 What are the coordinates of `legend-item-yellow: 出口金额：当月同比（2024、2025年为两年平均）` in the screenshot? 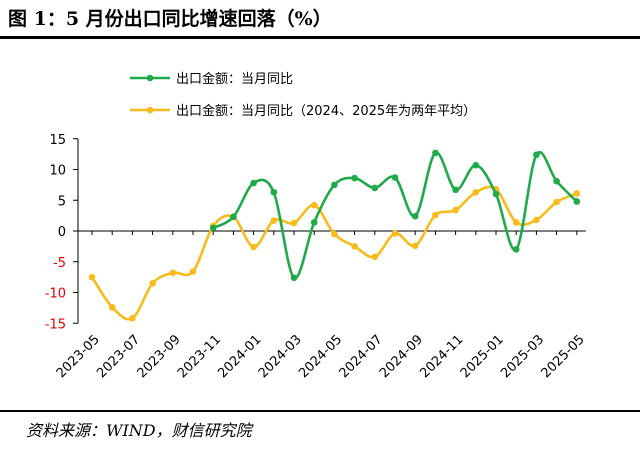 It's located at (303, 111).